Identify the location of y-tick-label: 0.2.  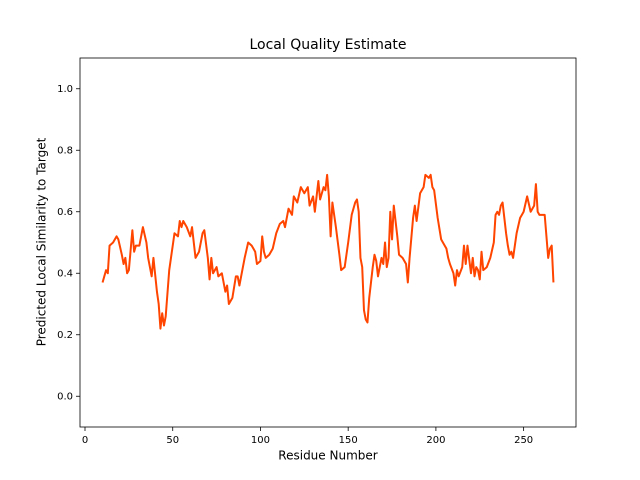
(65, 335).